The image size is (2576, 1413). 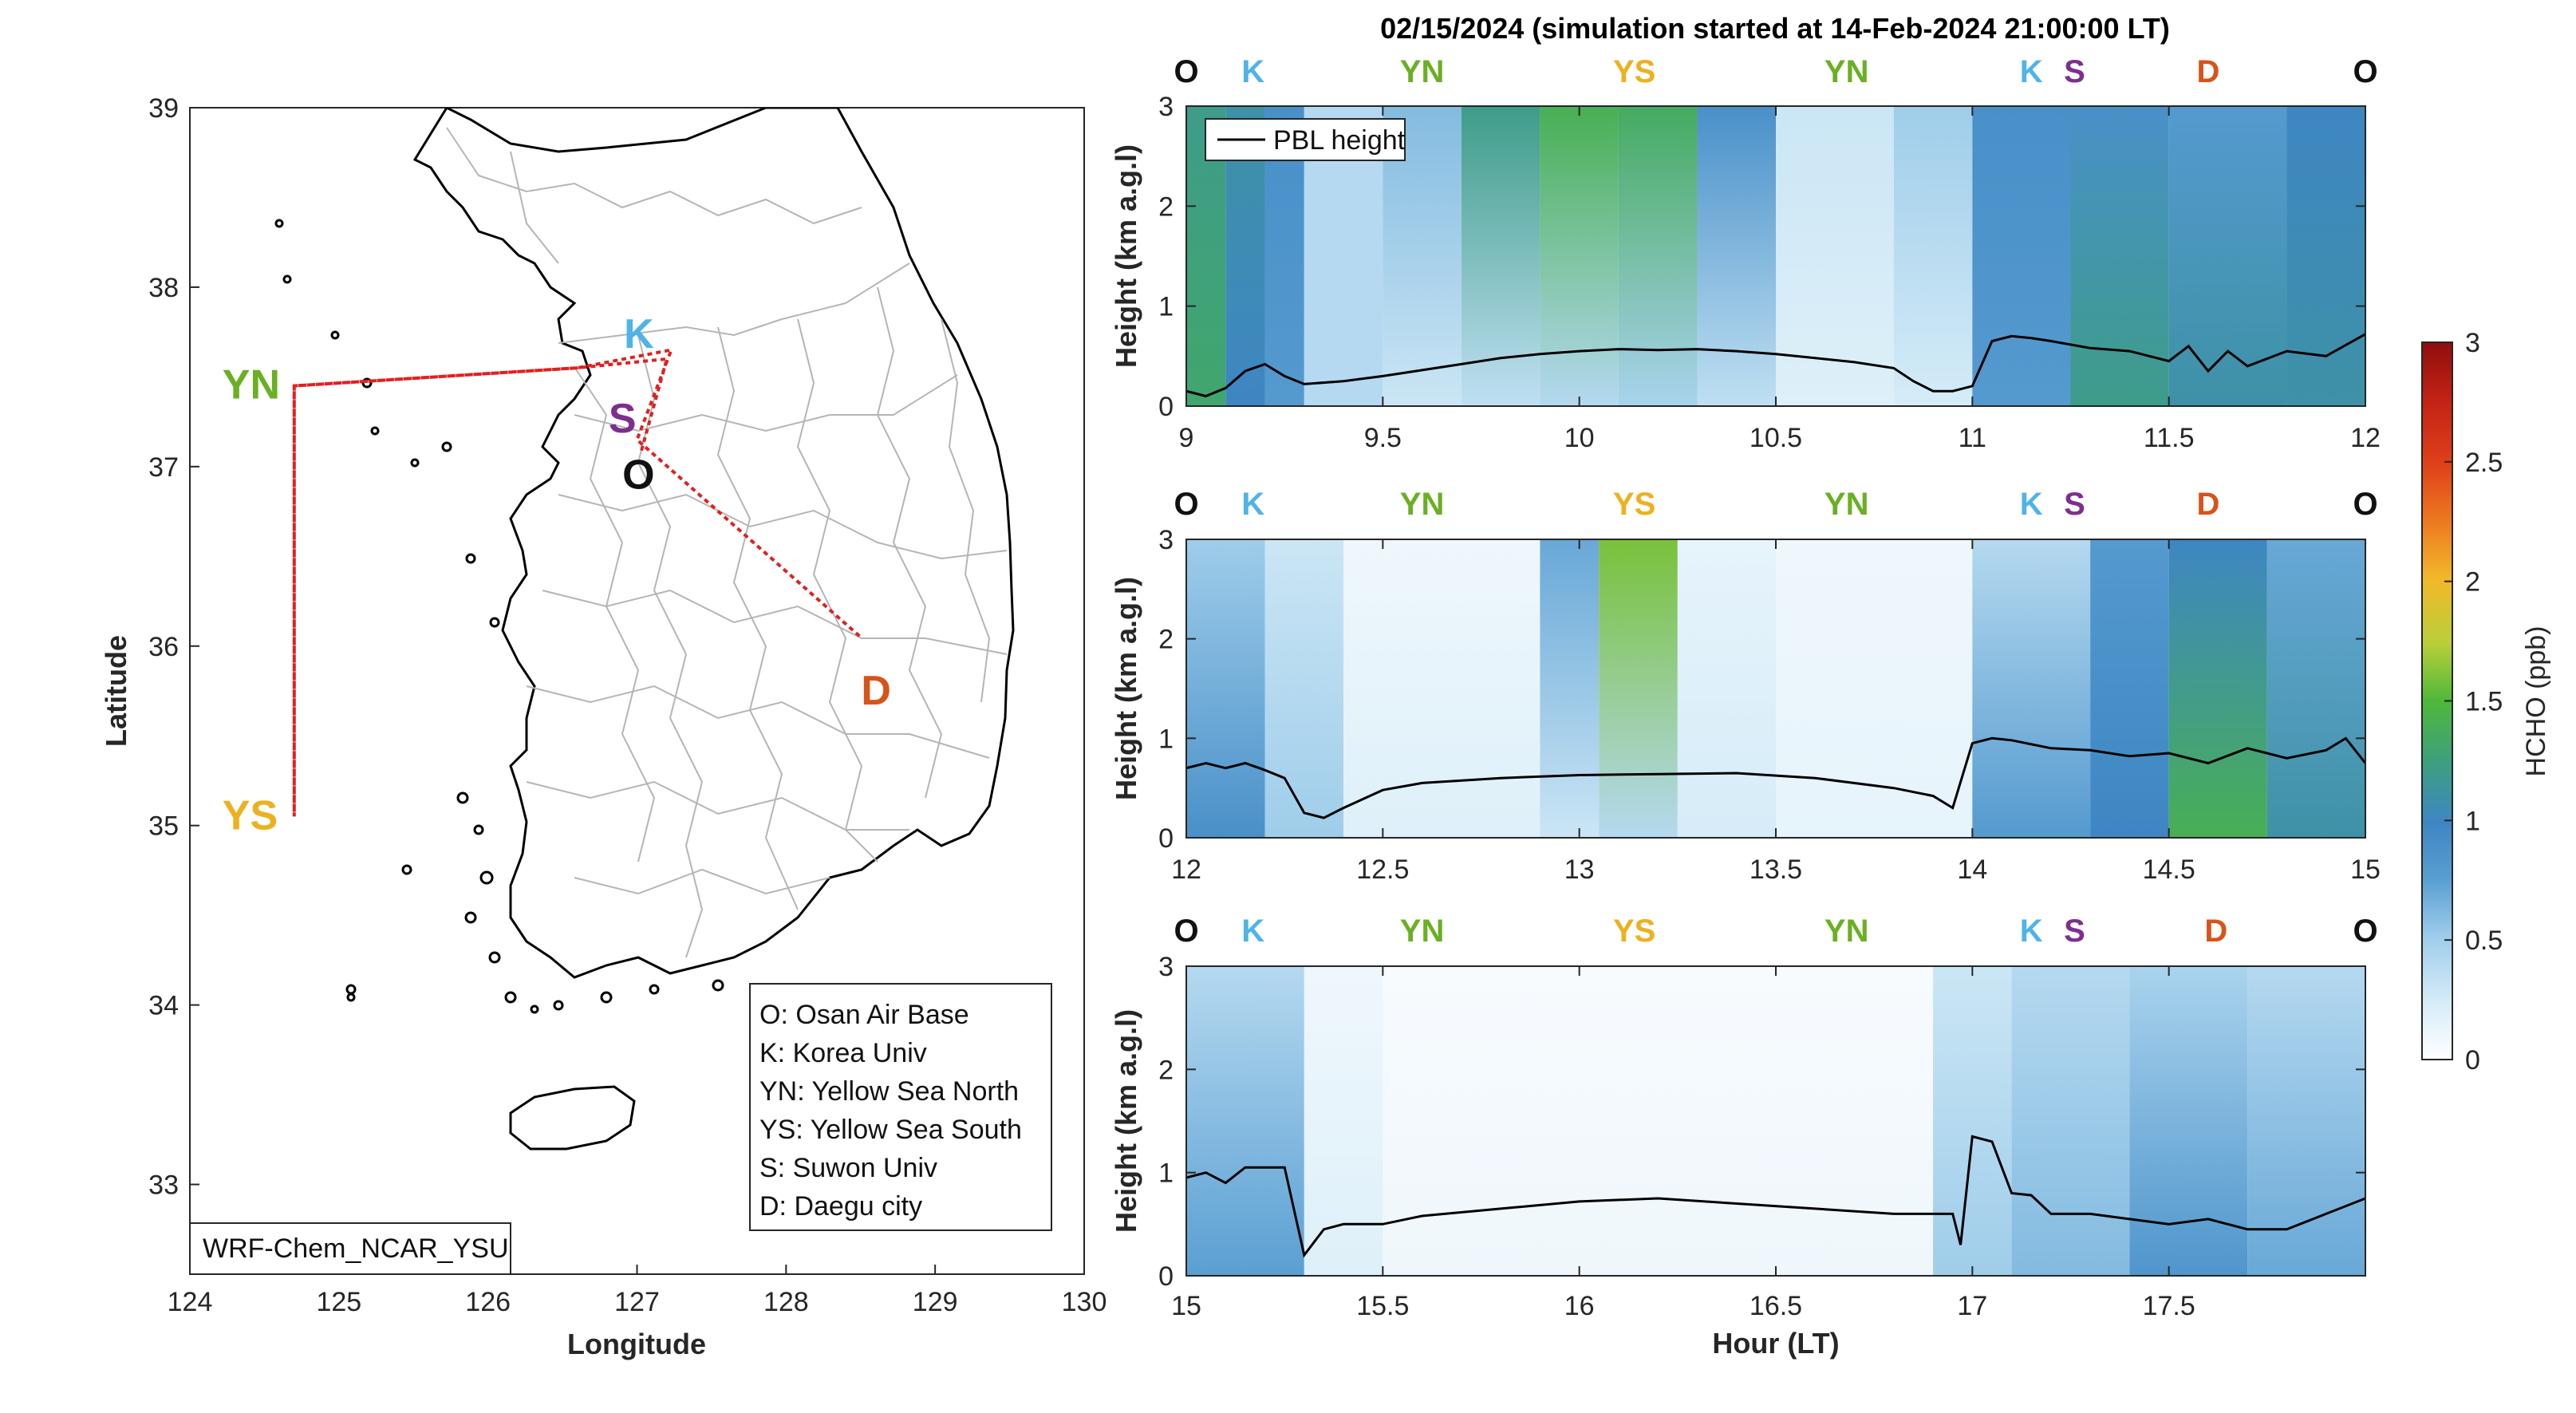 I want to click on map-ytick-label: 35, so click(x=163, y=826).